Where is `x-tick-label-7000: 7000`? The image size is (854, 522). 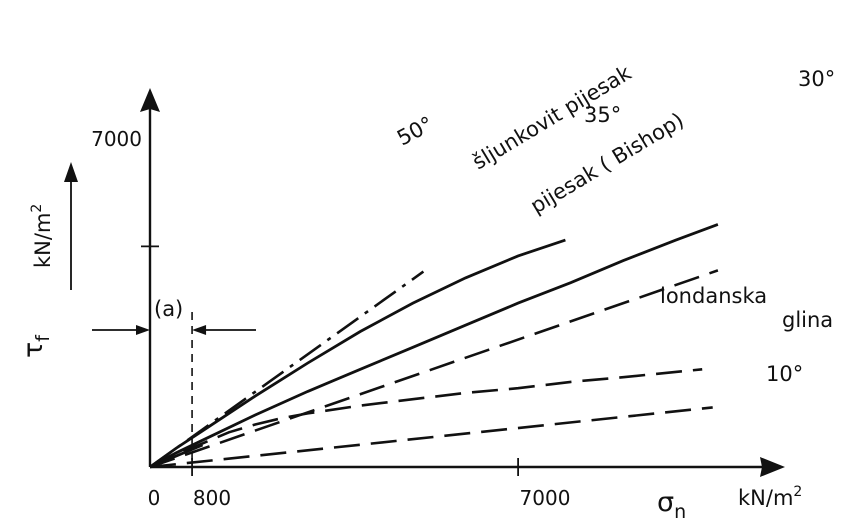 x-tick-label-7000: 7000 is located at coordinates (545, 498).